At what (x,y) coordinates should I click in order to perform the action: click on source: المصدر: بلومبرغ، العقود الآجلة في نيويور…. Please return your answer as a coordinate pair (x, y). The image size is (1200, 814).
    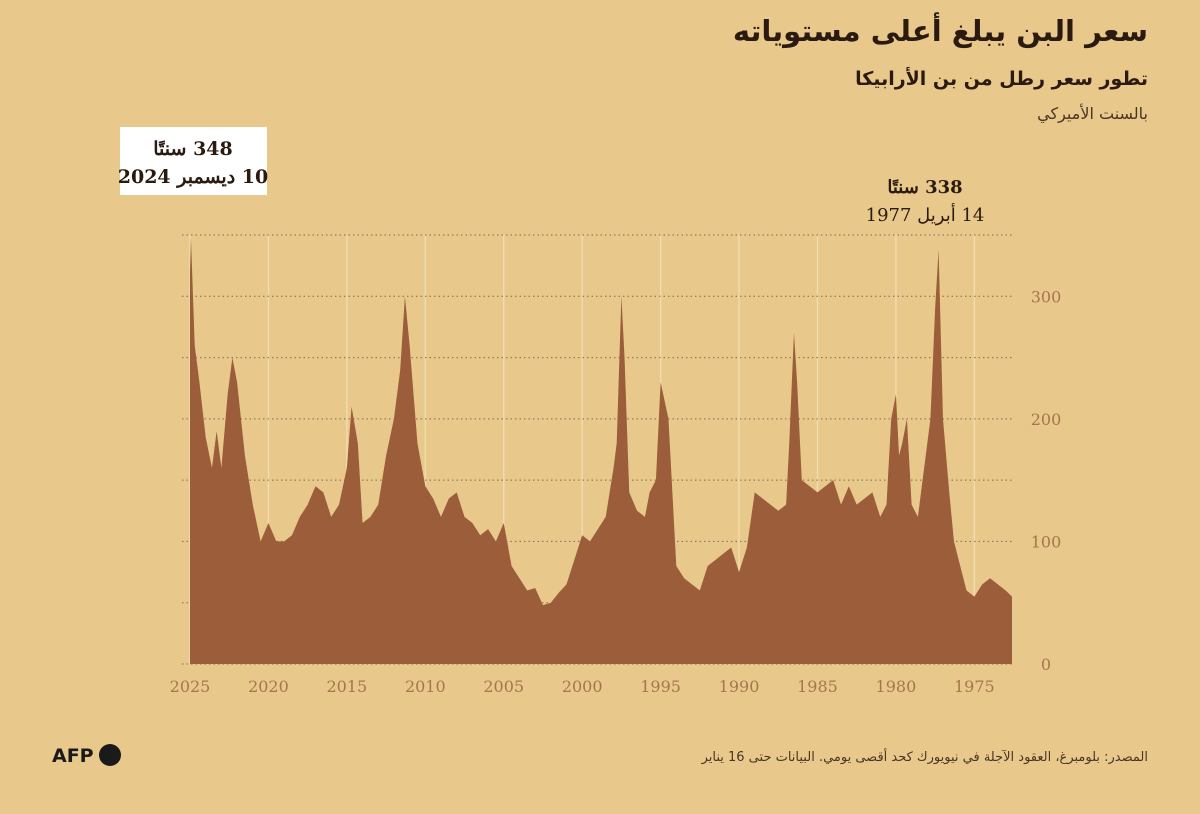
    Looking at the image, I should click on (924, 757).